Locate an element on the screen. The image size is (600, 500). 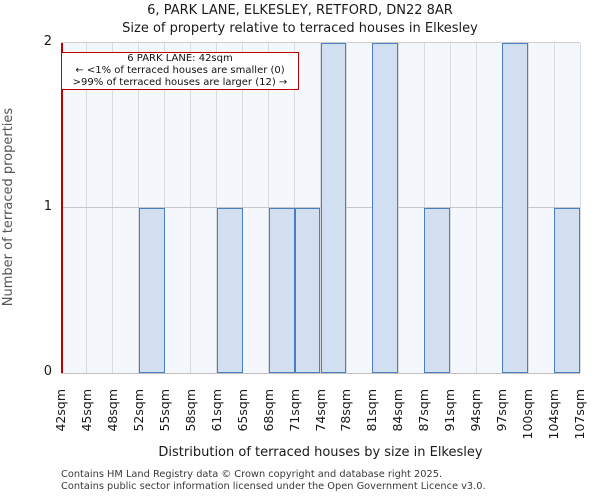
histogram-bar-52sqm is located at coordinates (151, 290).